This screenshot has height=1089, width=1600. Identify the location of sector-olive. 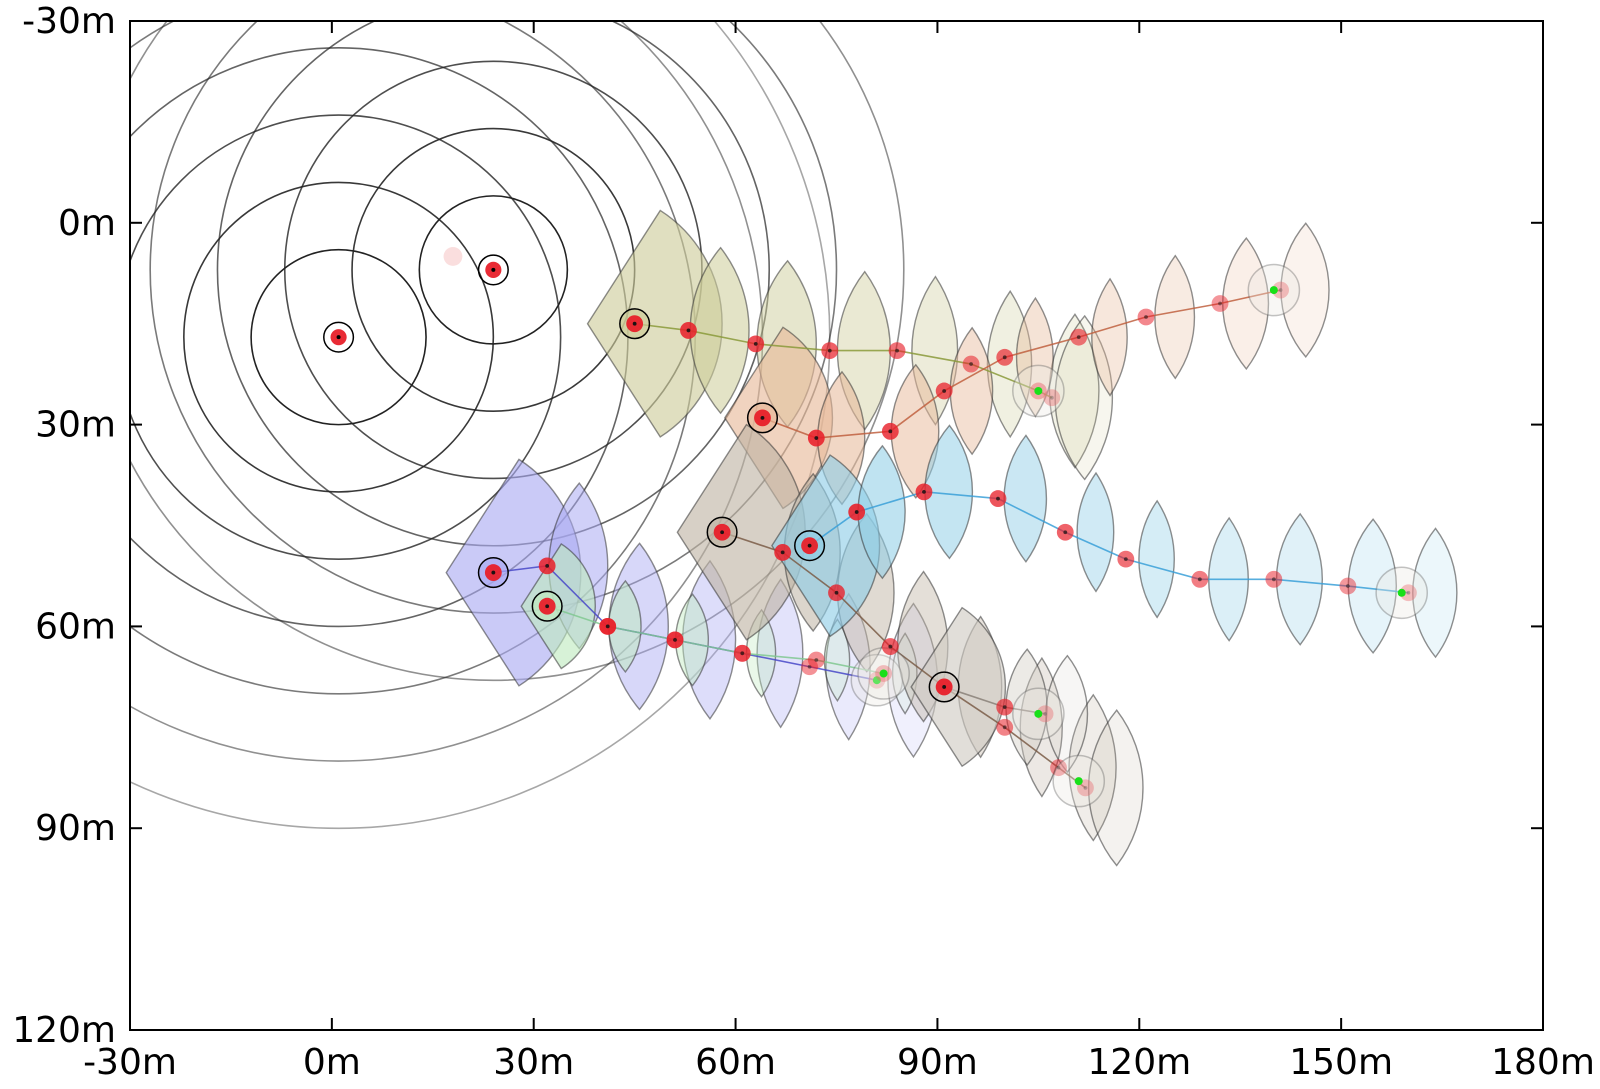
(1083, 397).